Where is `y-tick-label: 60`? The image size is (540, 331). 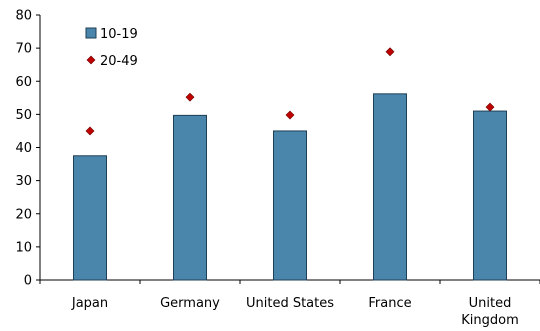 y-tick-label: 60 is located at coordinates (23, 82).